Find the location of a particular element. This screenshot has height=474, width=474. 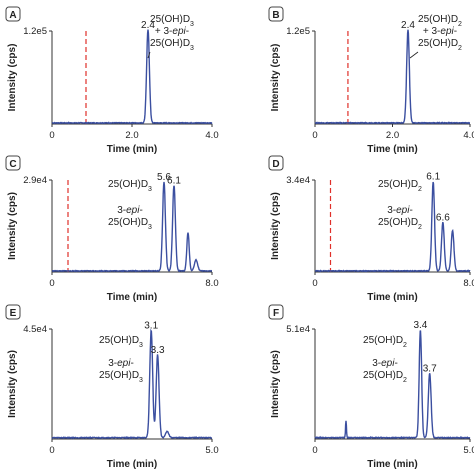

compound-annotation: 25(OH)D2 + 3-epi-25(OH)D2 is located at coordinates (440, 33).